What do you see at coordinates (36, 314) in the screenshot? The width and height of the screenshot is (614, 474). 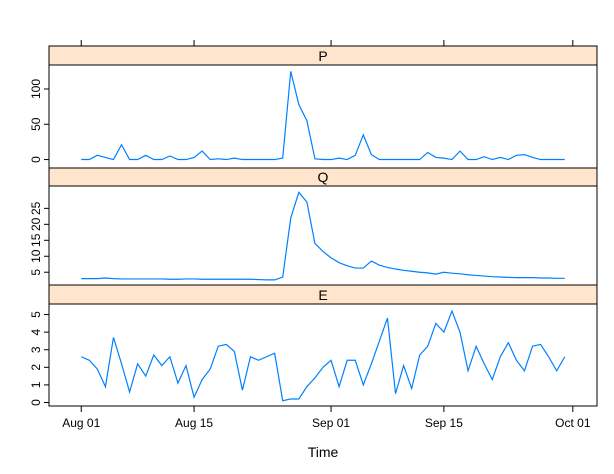 I see `y-tick-label-e: 5` at bounding box center [36, 314].